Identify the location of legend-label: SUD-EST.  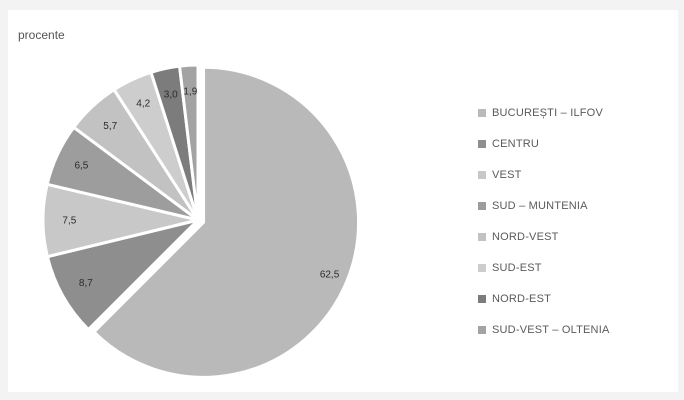
(517, 267).